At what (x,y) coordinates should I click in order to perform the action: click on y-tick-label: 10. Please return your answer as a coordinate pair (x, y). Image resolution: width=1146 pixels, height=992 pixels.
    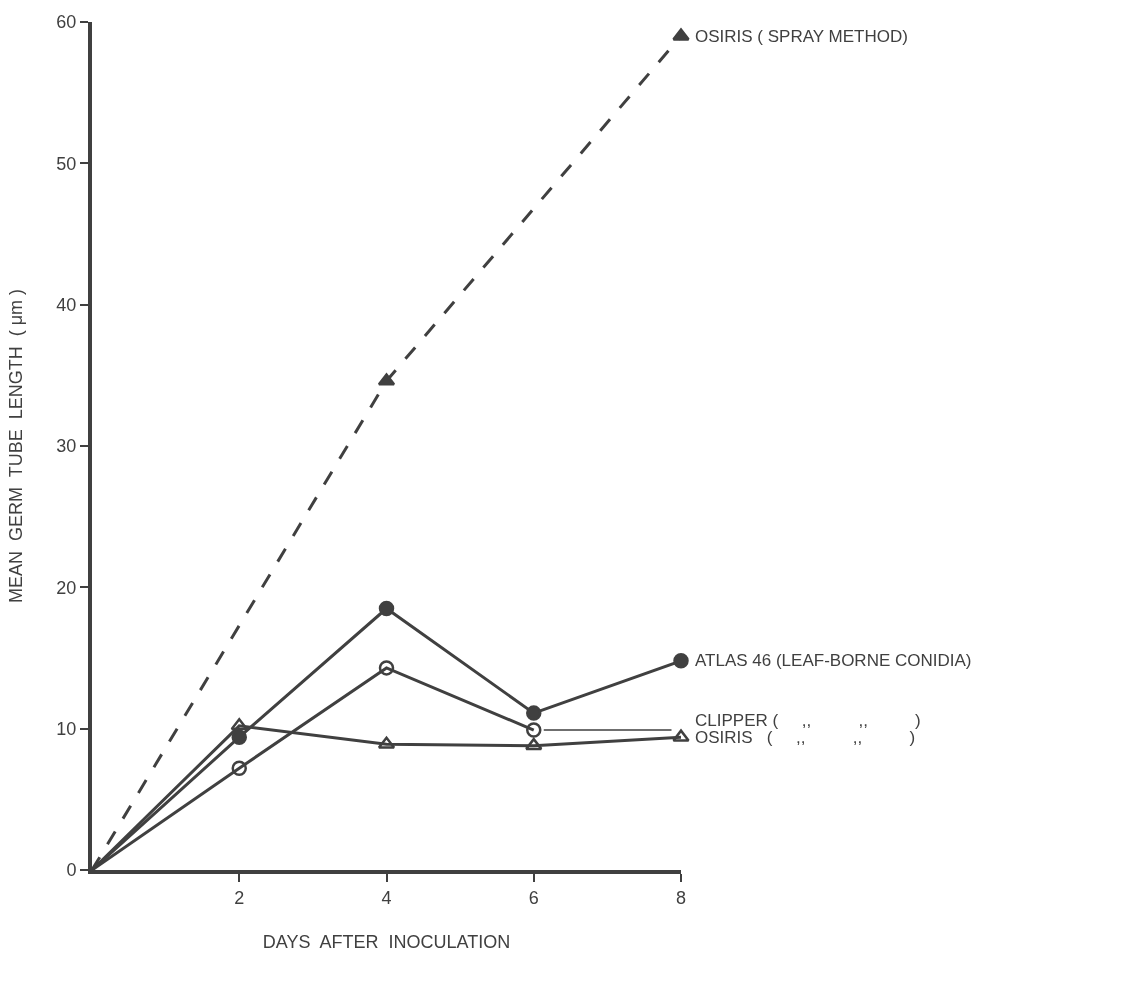
    Looking at the image, I should click on (66, 728).